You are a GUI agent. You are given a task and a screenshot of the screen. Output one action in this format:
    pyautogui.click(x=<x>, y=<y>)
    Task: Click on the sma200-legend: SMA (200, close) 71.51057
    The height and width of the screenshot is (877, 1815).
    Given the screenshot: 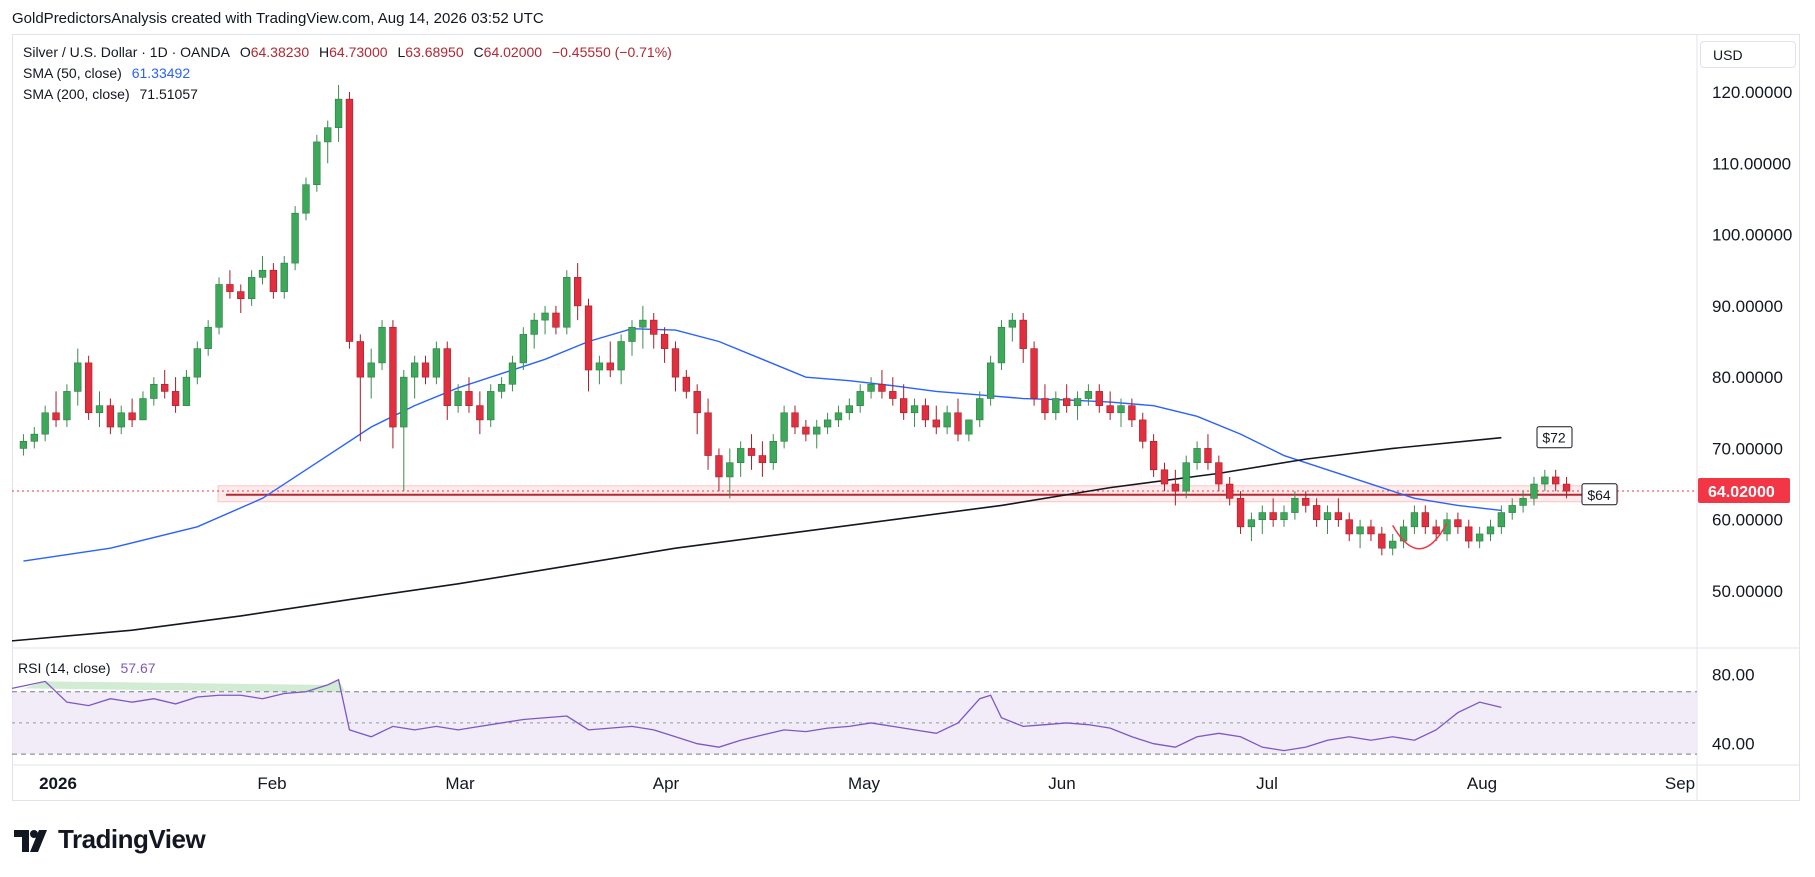 What is the action you would take?
    pyautogui.click(x=113, y=94)
    